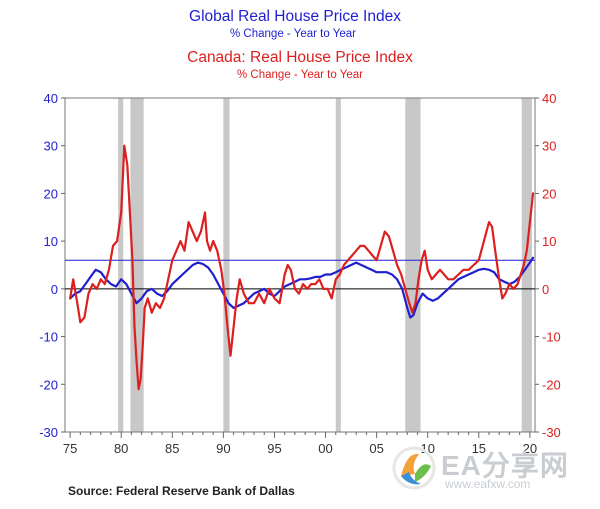 This screenshot has width=600, height=509. Describe the element at coordinates (549, 98) in the screenshot. I see `y-tick-label-right: 40` at that location.